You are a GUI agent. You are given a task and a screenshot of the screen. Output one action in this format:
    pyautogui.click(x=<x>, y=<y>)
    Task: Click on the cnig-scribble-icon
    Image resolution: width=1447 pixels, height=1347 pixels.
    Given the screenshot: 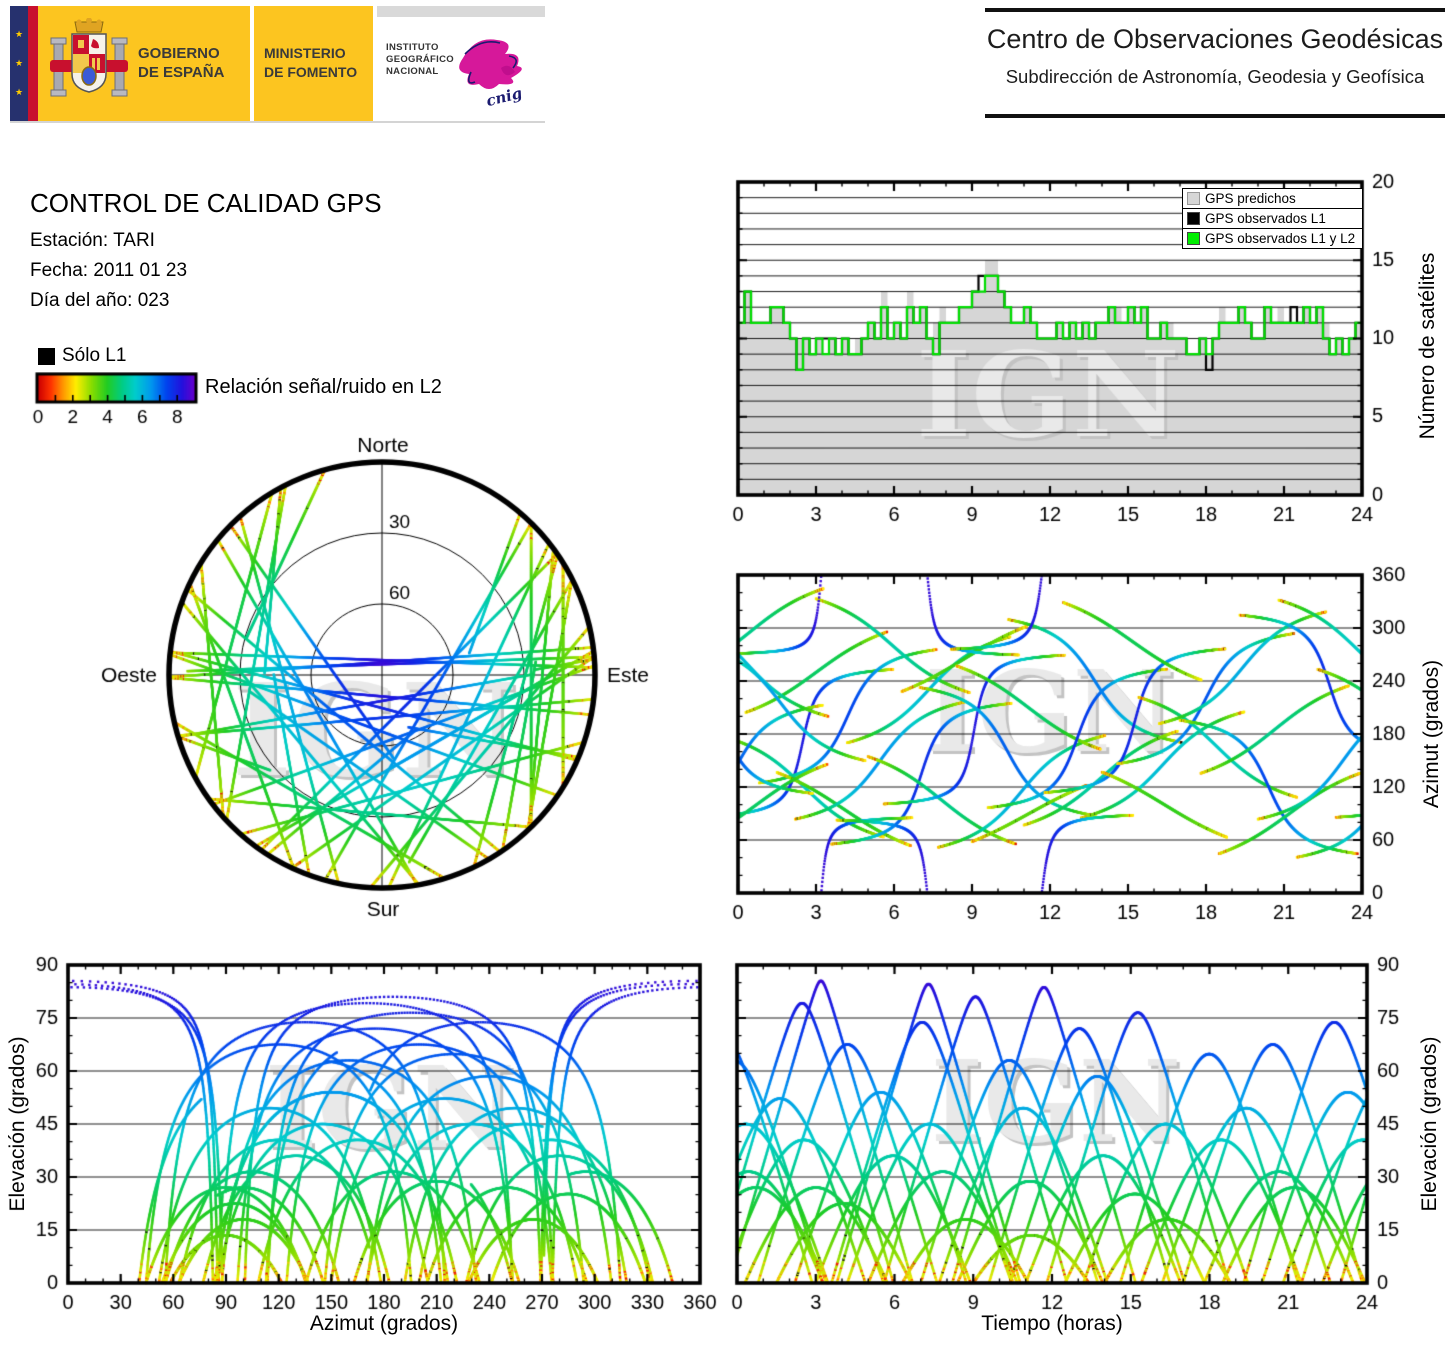 What is the action you would take?
    pyautogui.click(x=490, y=64)
    